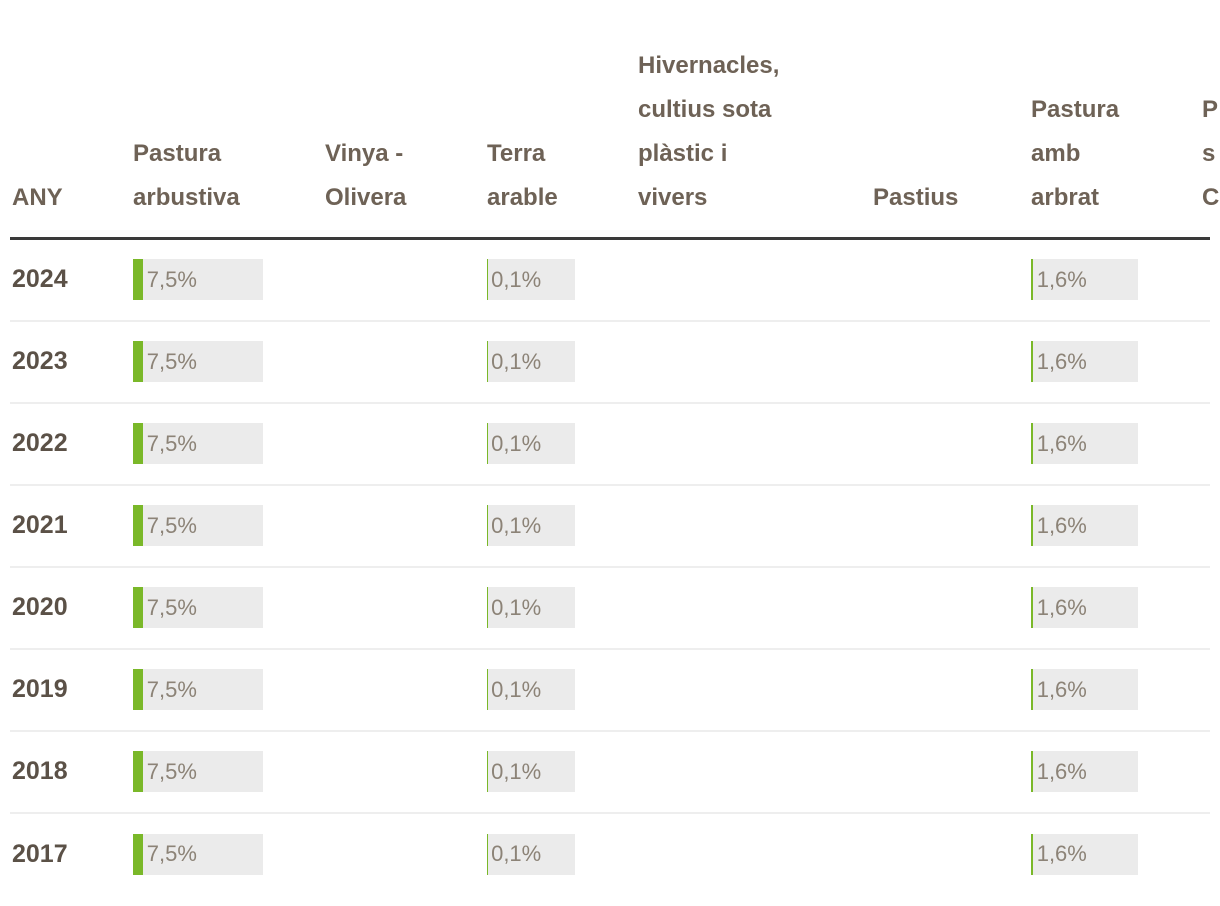  Describe the element at coordinates (950, 119) in the screenshot. I see `column-header-pastius: Pastius` at that location.